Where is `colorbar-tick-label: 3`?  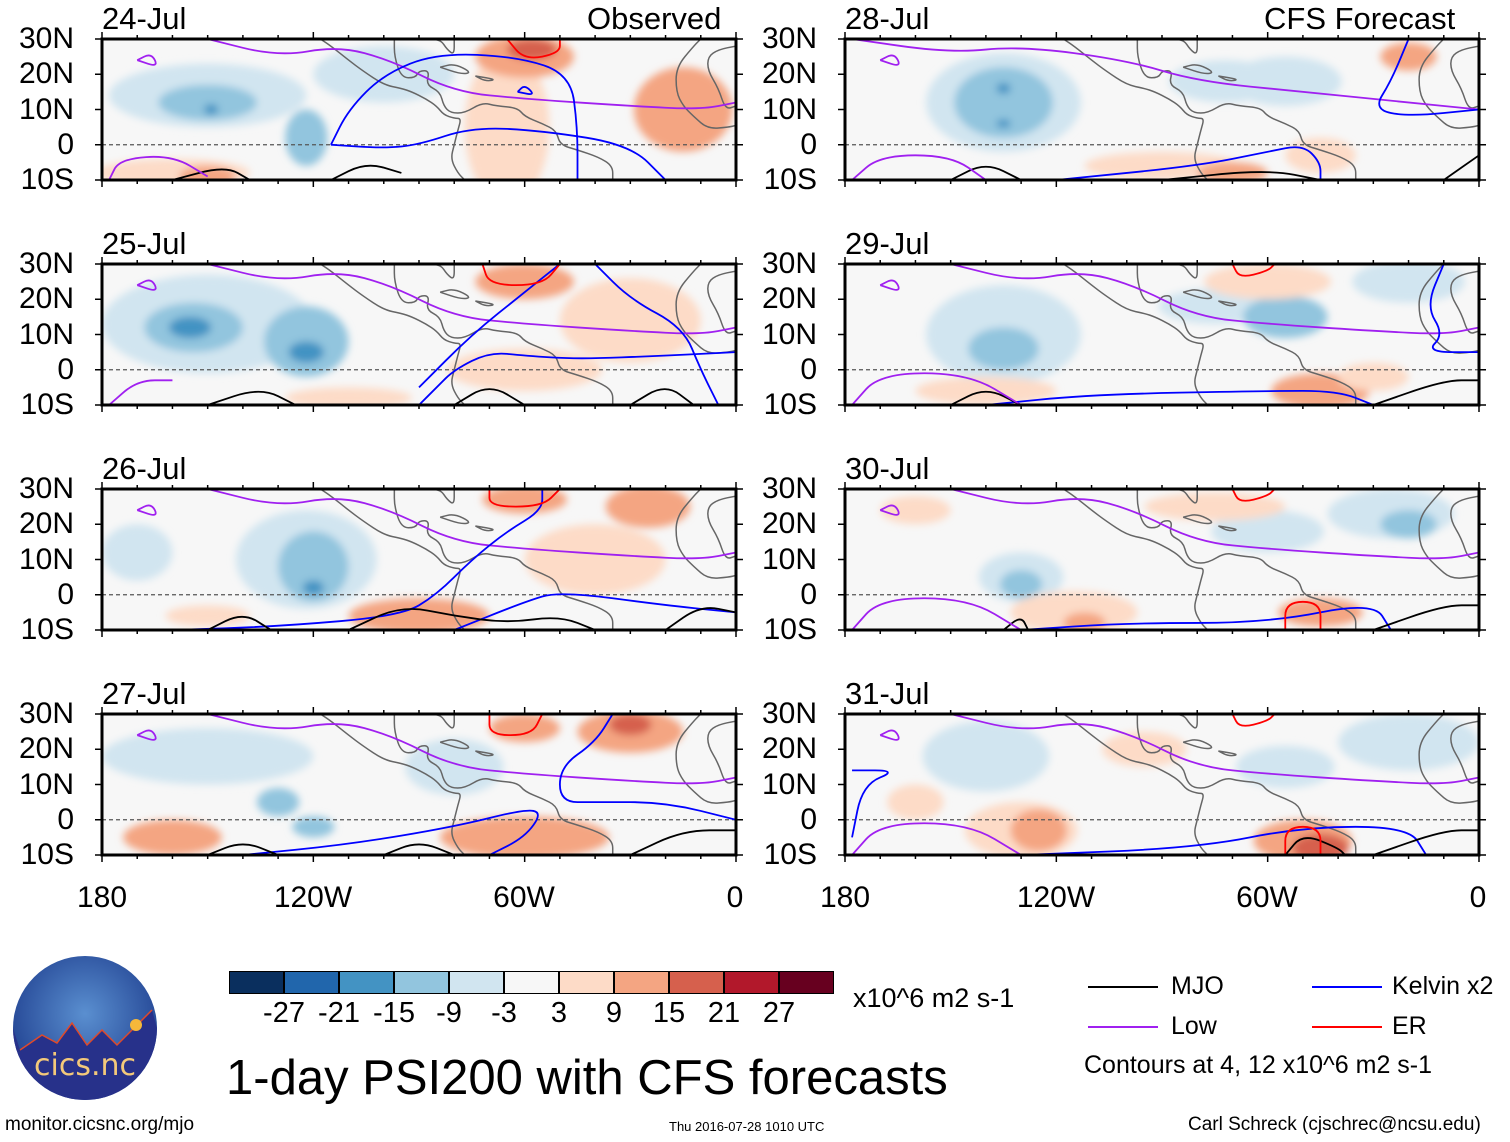 colorbar-tick-label: 3 is located at coordinates (559, 1013).